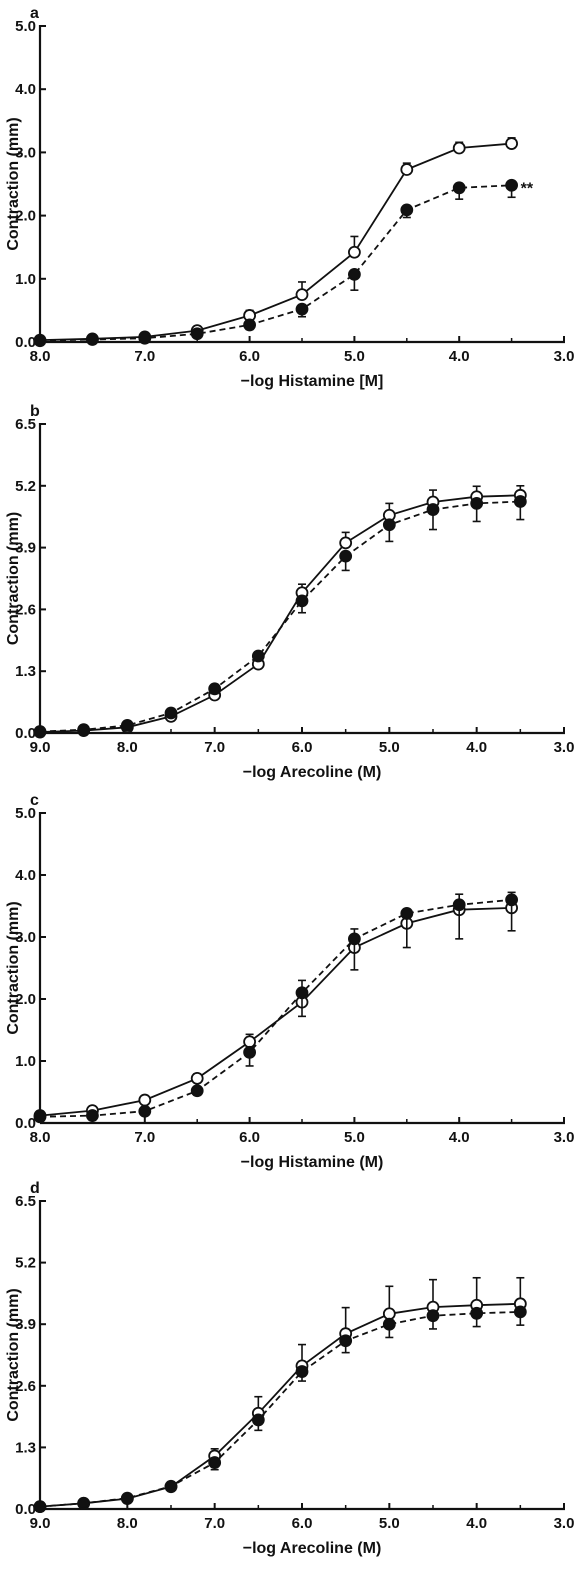 The height and width of the screenshot is (1577, 584). I want to click on x-axis-title: −log Arecoline (M), so click(312, 772).